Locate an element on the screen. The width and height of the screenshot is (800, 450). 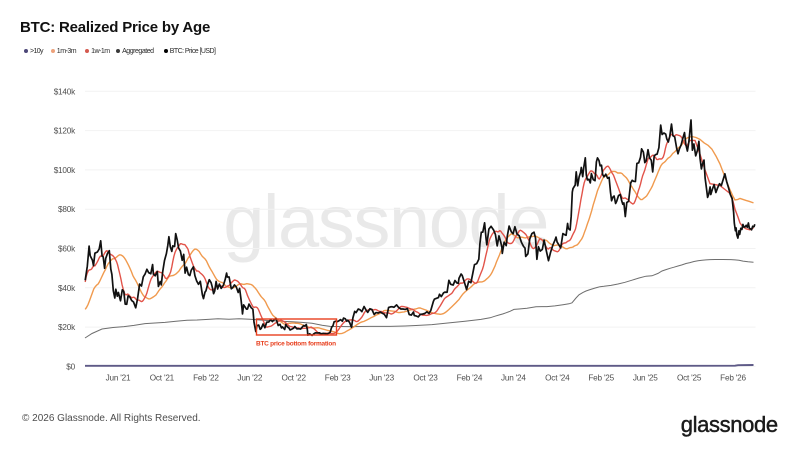
svg-text: Feb '22 is located at coordinates (206, 378).